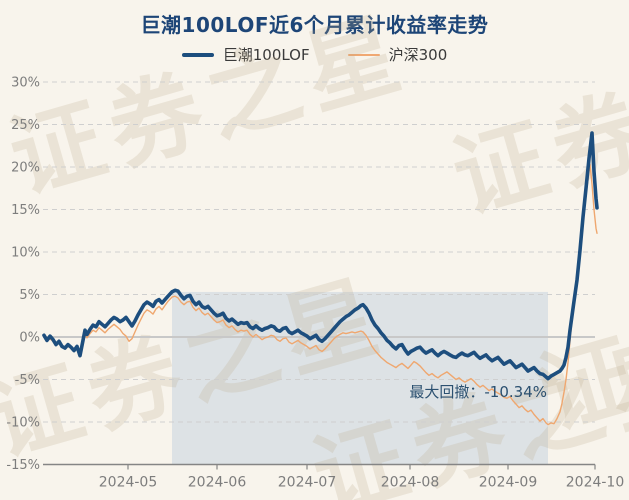 This screenshot has height=500, width=629. What do you see at coordinates (508, 483) in the screenshot?
I see `x-tick-label: 2024-09` at bounding box center [508, 483].